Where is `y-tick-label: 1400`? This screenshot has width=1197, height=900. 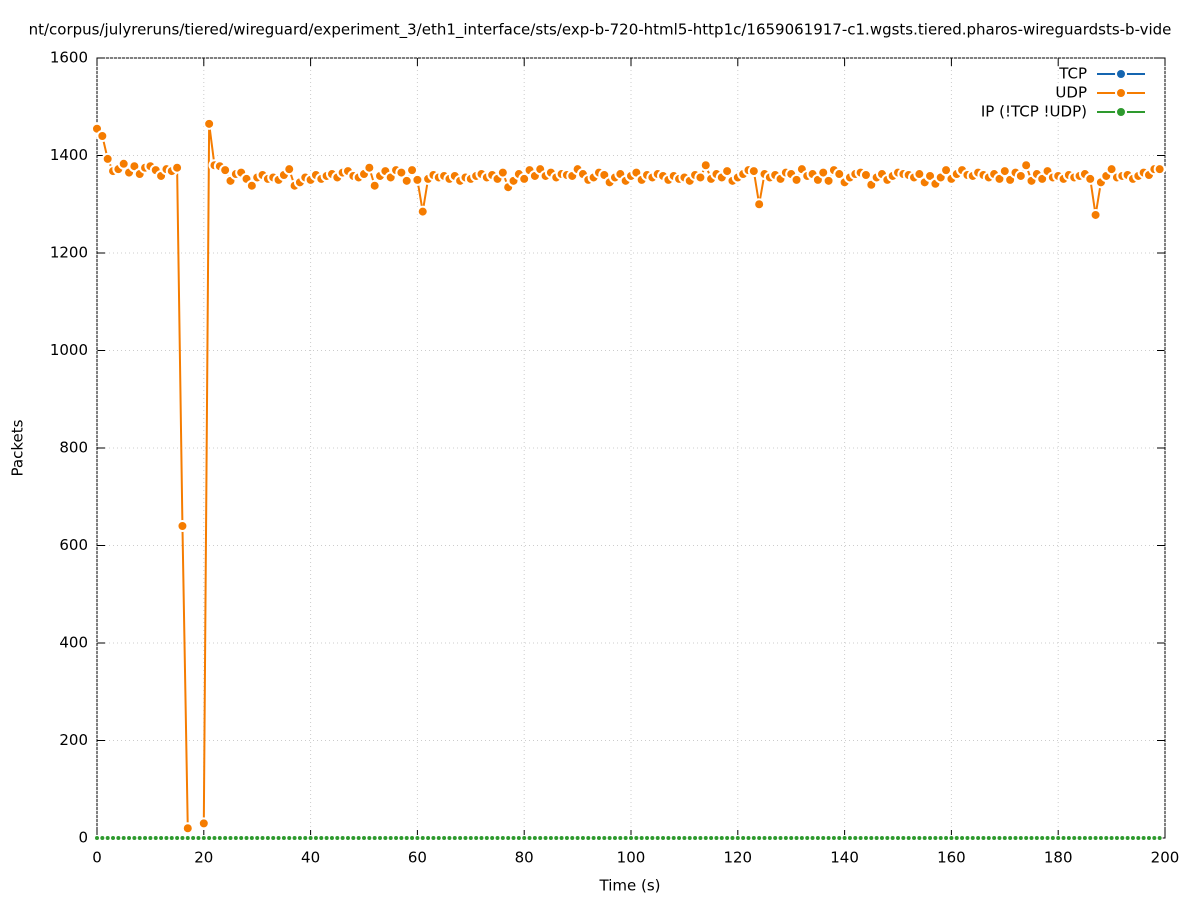 y-tick-label: 1400 is located at coordinates (69, 155).